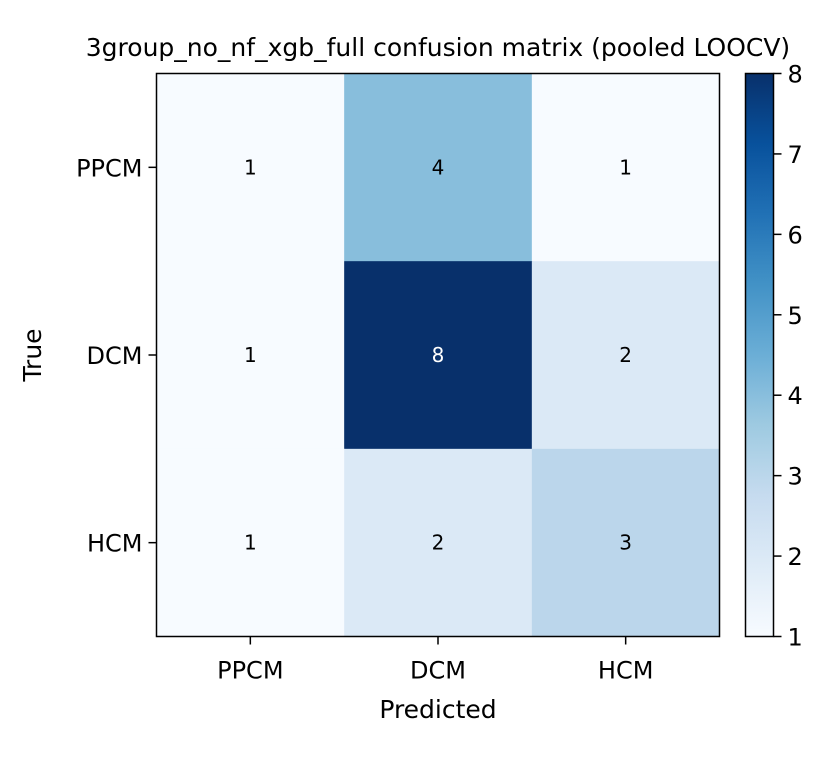  I want to click on y-tick-label: HCM, so click(115, 544).